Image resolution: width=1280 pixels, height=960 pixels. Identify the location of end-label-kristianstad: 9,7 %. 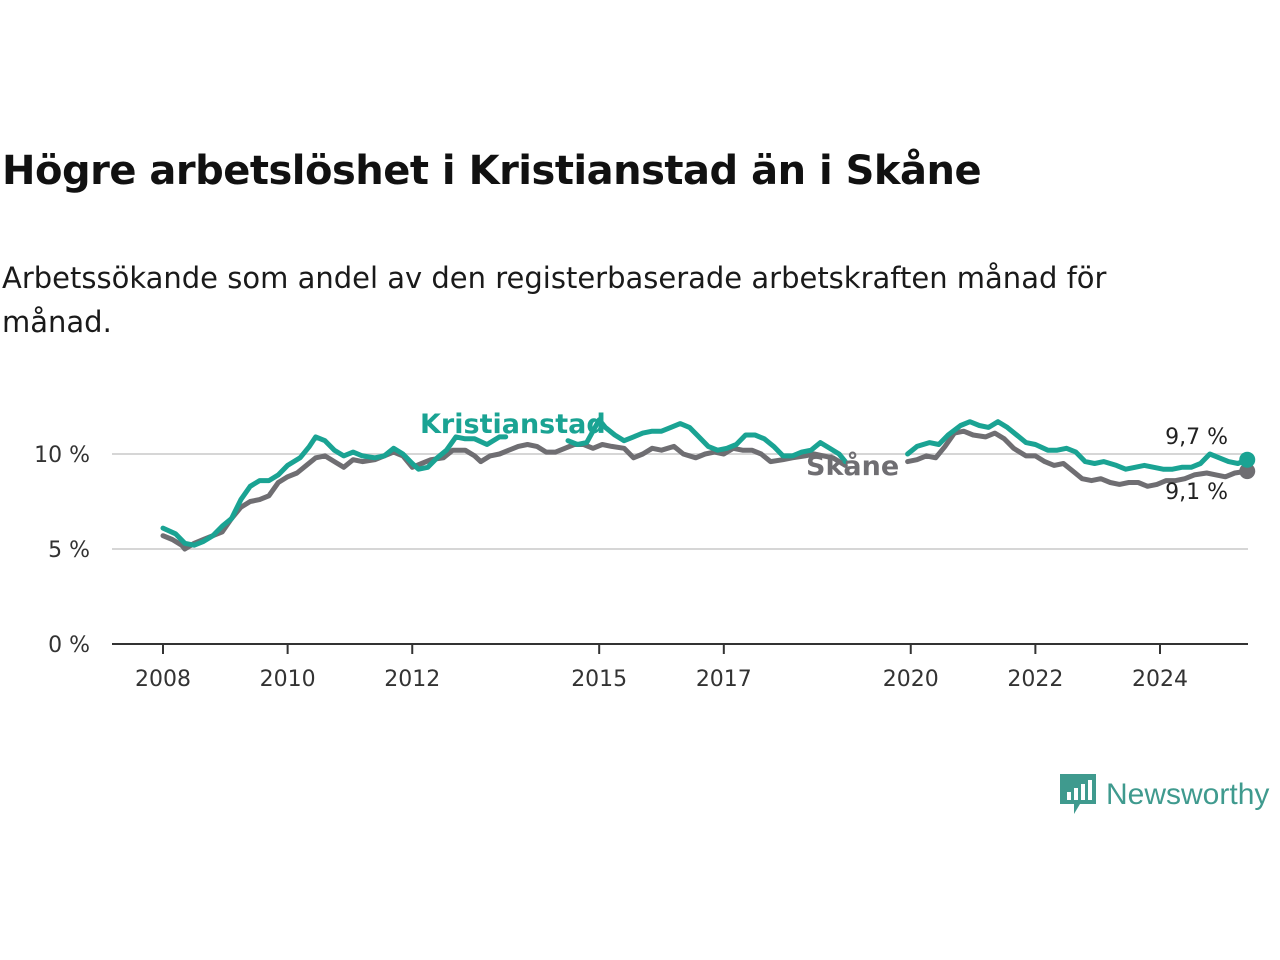
(1196, 437).